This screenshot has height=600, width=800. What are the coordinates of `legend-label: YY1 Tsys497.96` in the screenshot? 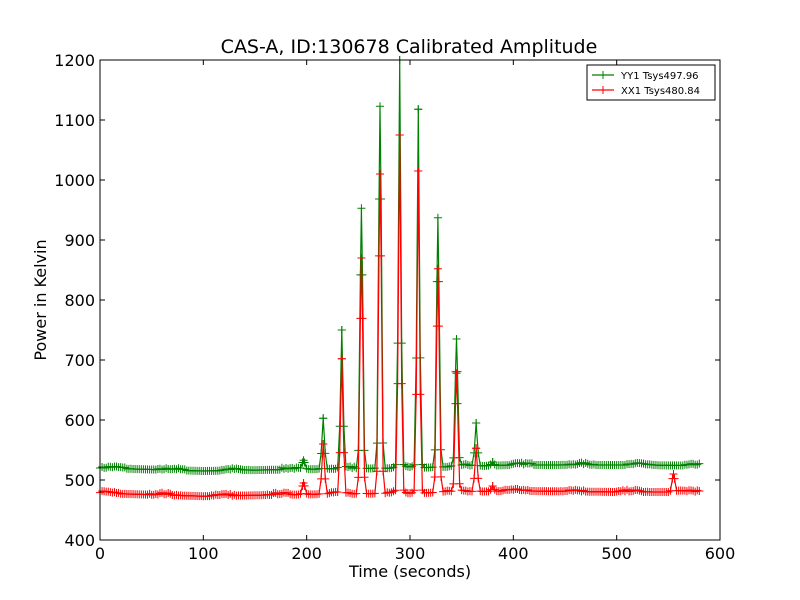 It's located at (659, 76).